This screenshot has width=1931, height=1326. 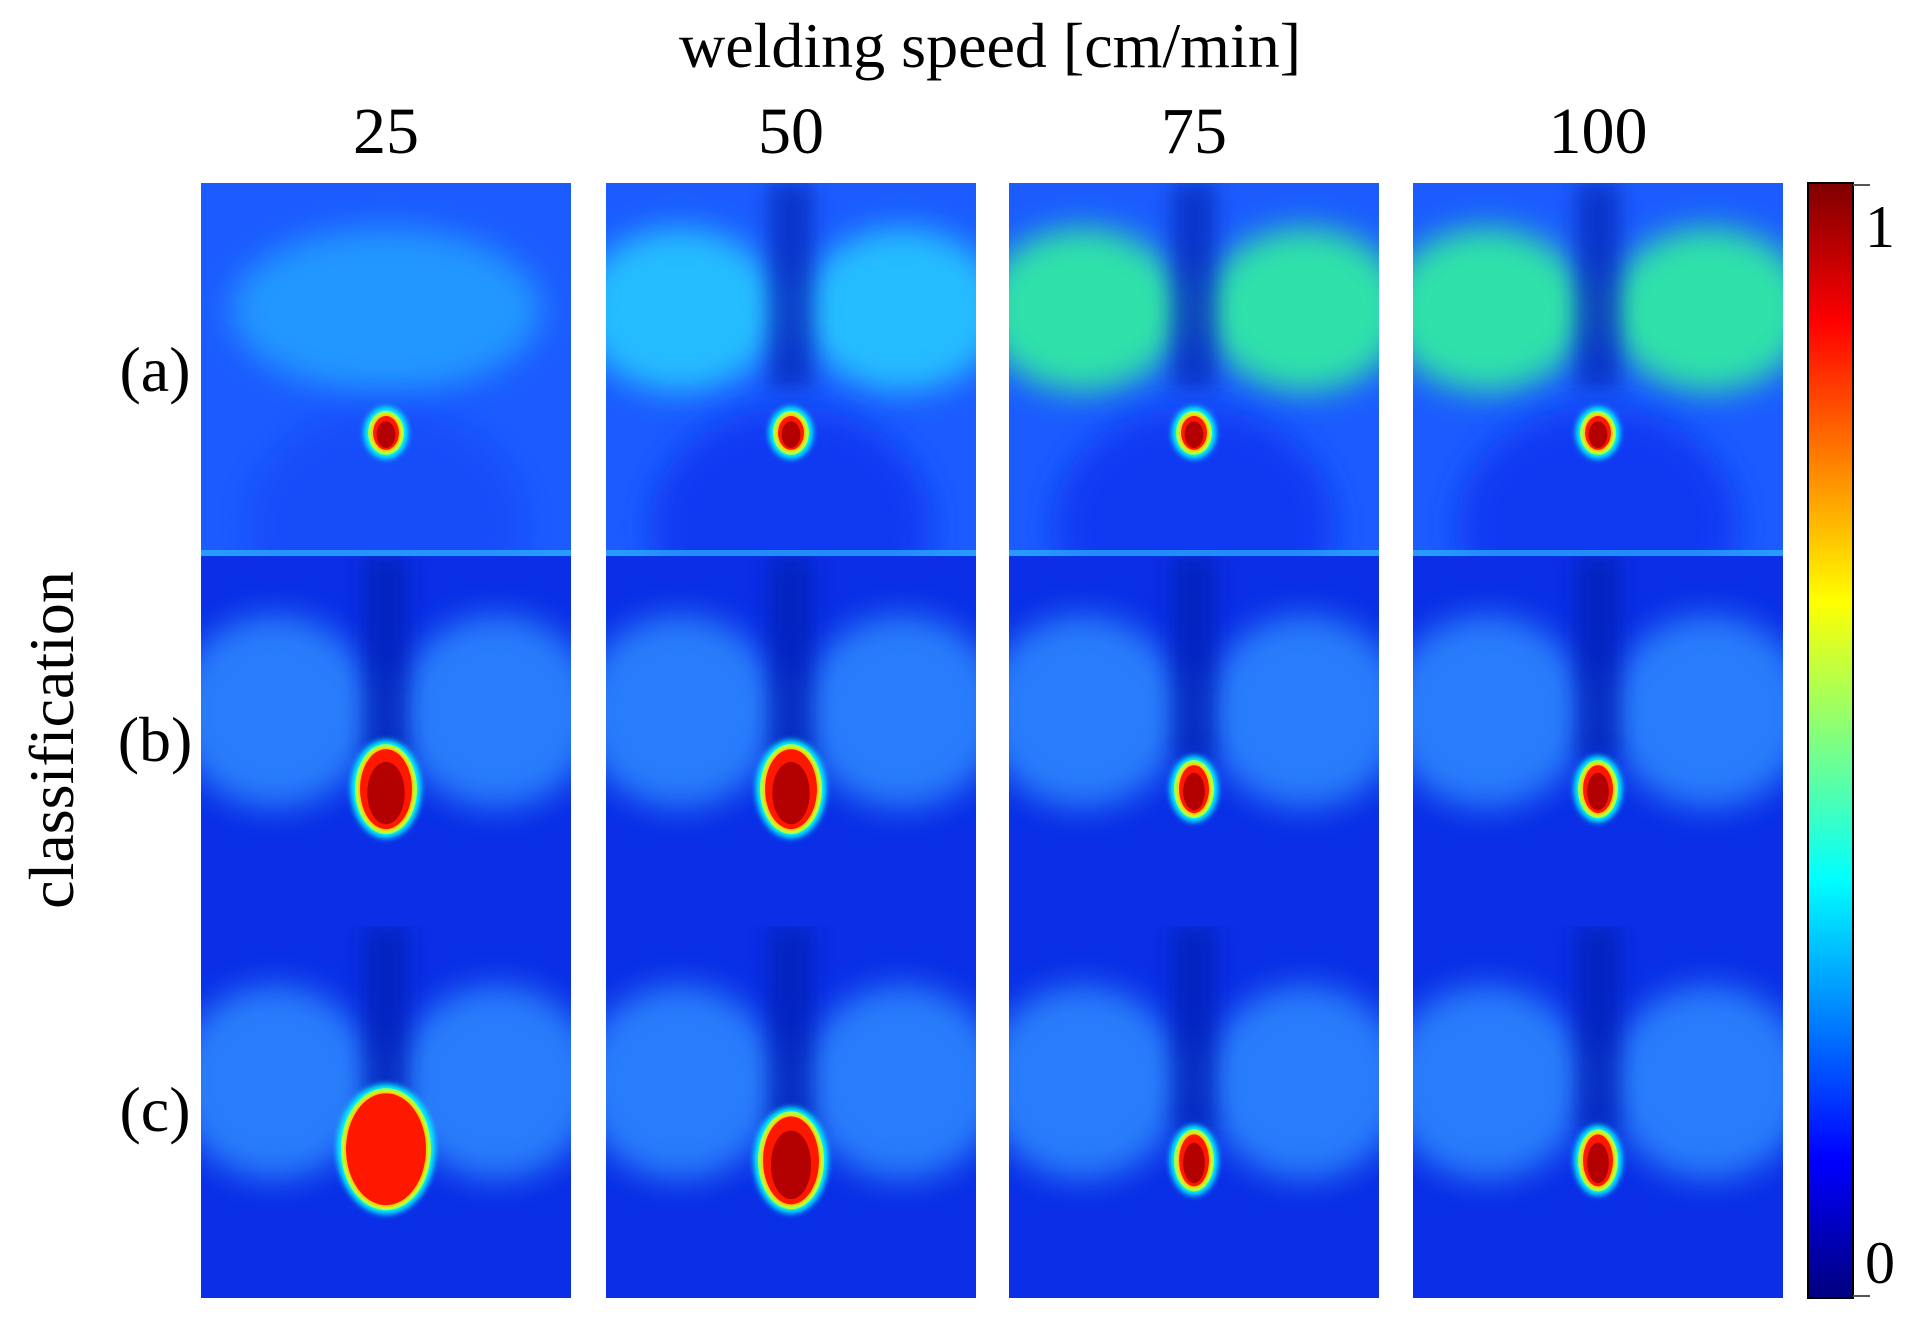 I want to click on colorbar, so click(x=1838, y=740).